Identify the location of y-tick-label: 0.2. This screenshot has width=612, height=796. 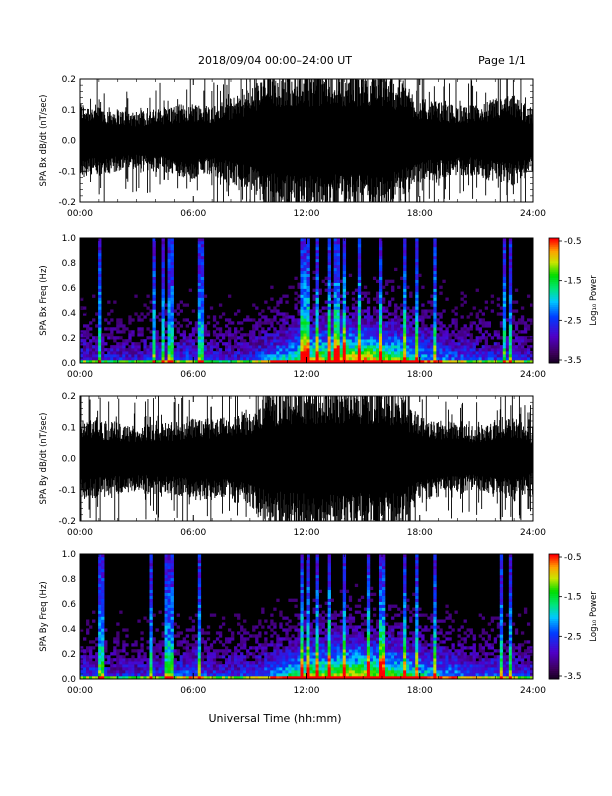
(69, 339).